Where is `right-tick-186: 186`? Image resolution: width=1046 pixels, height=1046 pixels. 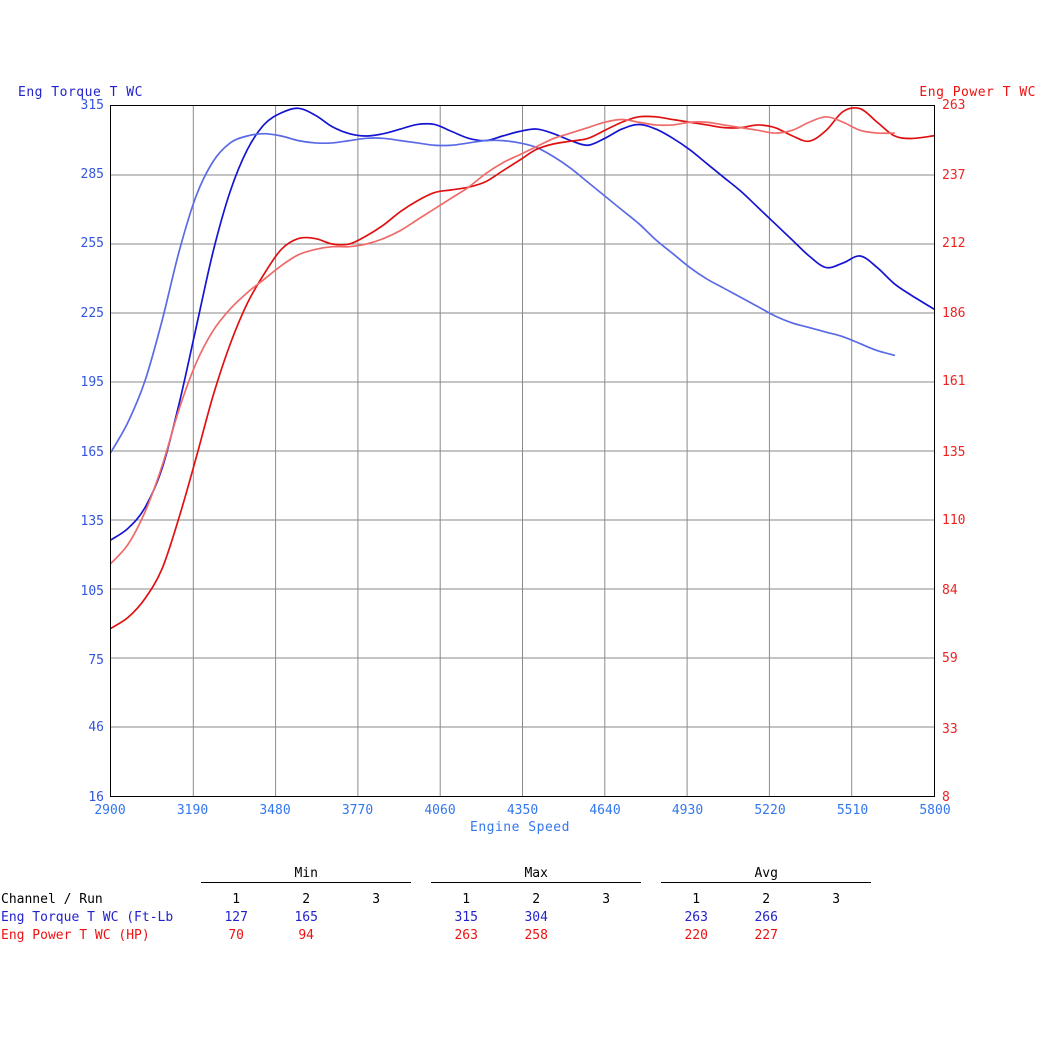
right-tick-186: 186 is located at coordinates (954, 314).